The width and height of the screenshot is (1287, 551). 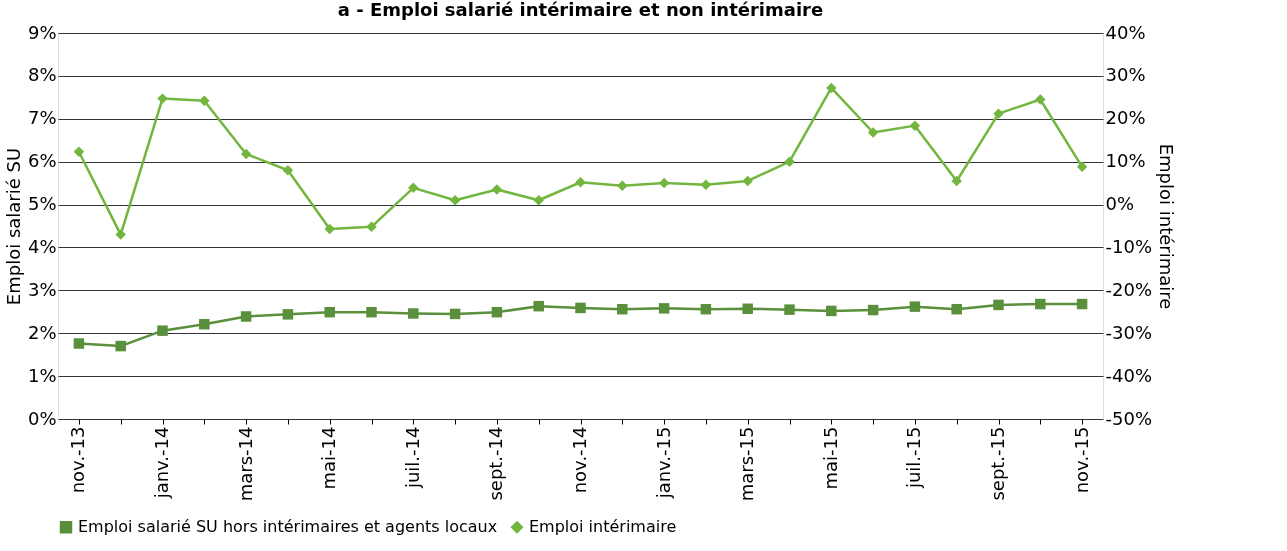 I want to click on y2-tick-label: 0%, so click(x=1120, y=204).